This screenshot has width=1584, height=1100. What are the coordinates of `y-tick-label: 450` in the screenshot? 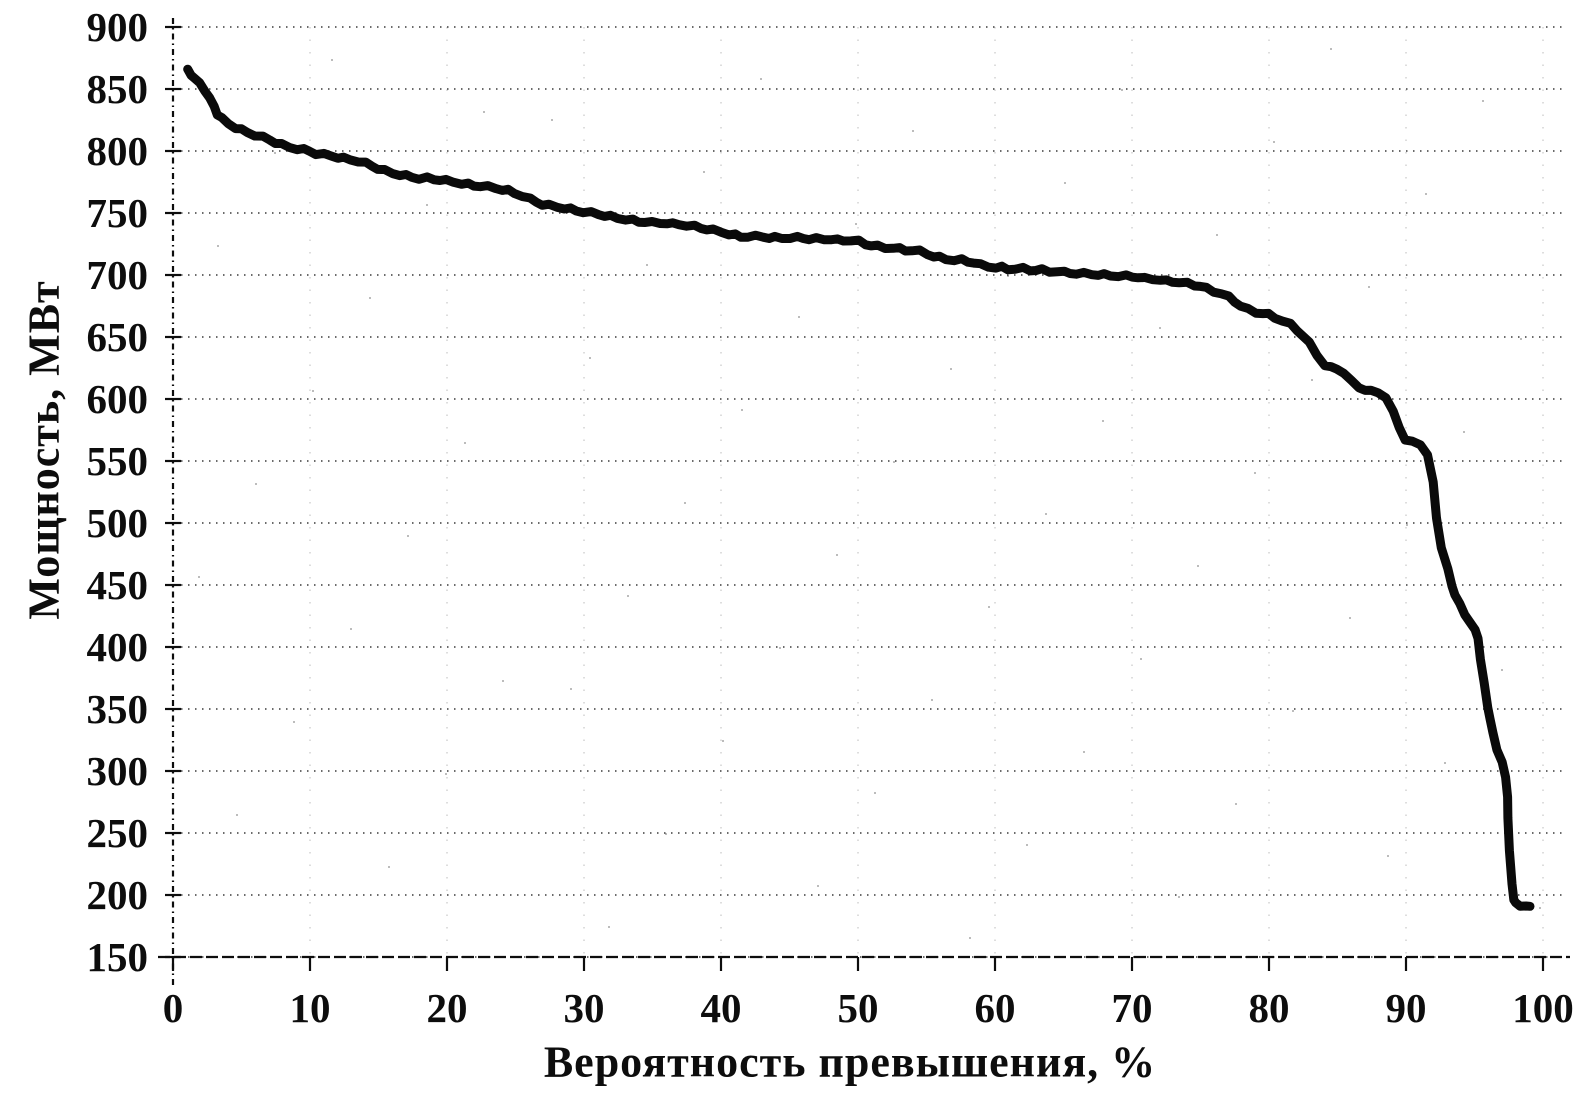 It's located at (118, 585).